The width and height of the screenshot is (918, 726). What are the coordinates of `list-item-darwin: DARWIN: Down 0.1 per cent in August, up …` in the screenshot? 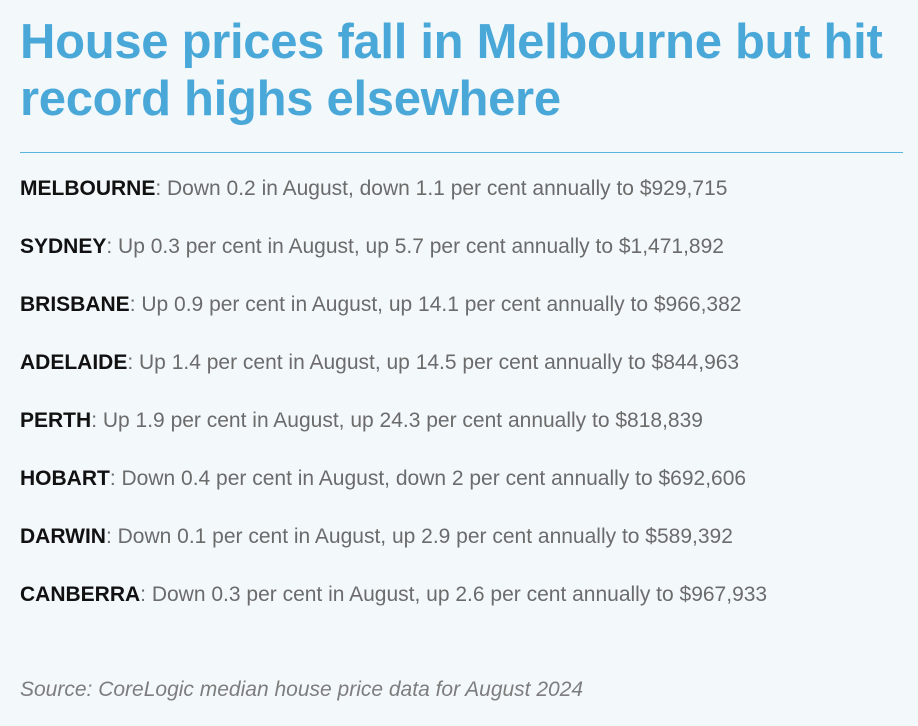 It's located at (460, 536).